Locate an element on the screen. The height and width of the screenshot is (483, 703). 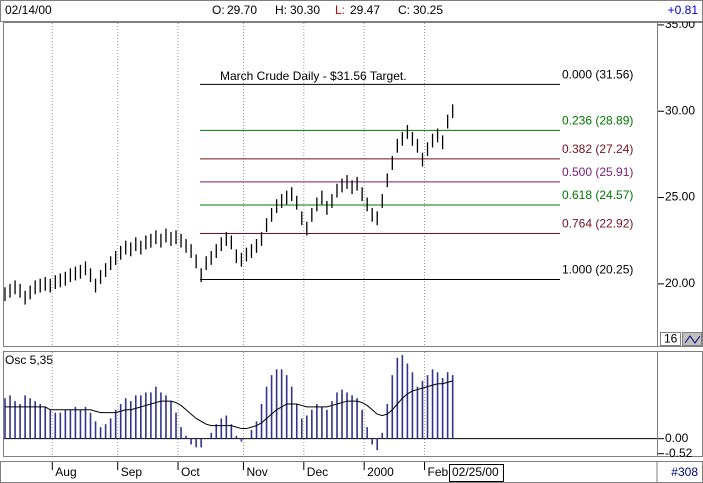
y-tick-label: 25.00 is located at coordinates (680, 197).